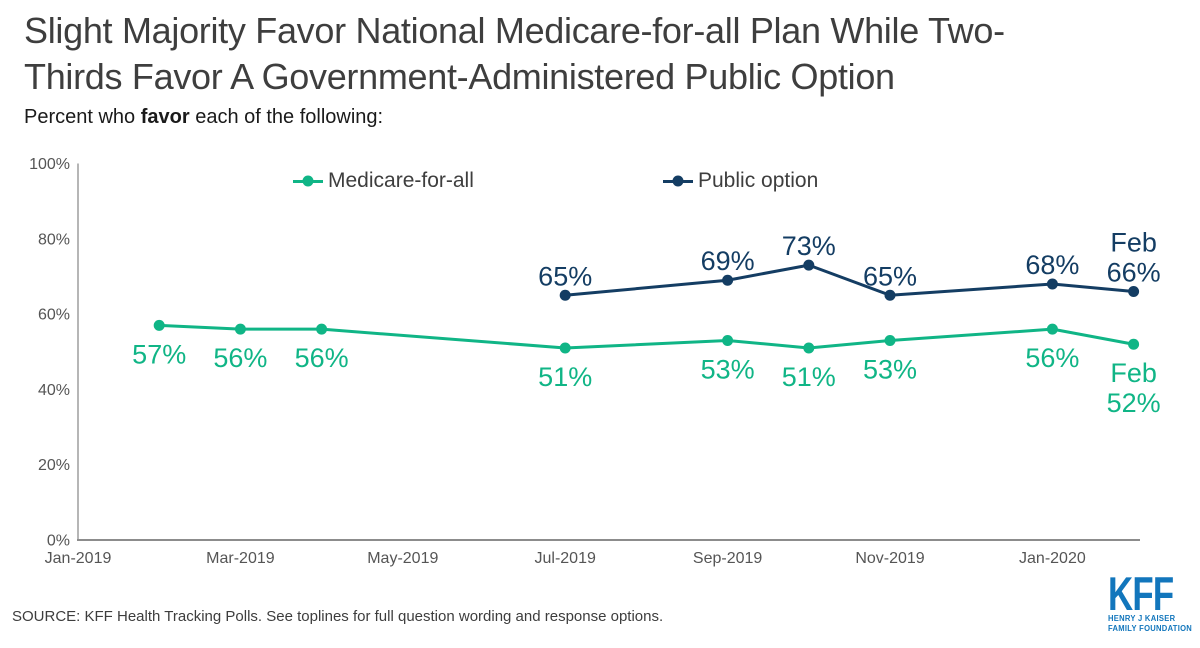  Describe the element at coordinates (58, 541) in the screenshot. I see `y-tick-label: 0%` at that location.